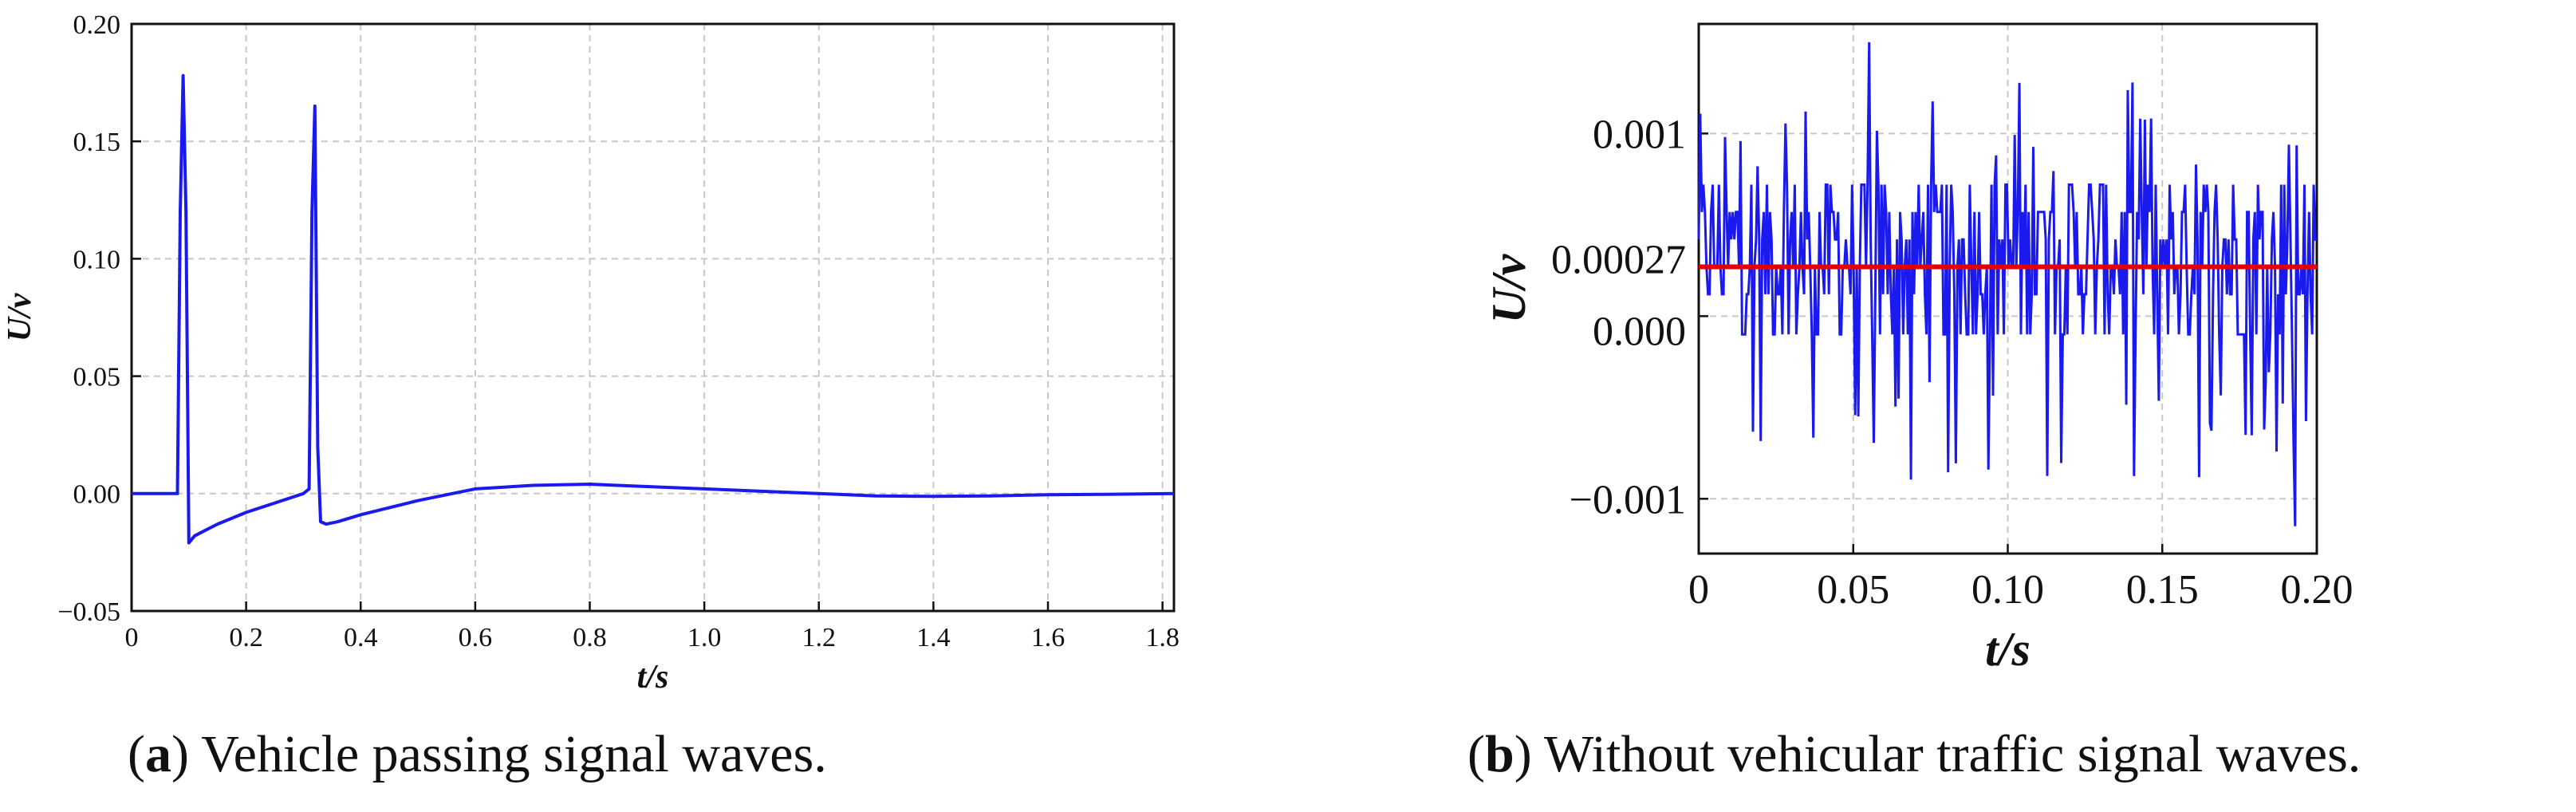 The width and height of the screenshot is (2576, 812). Describe the element at coordinates (361, 637) in the screenshot. I see `x-tick-label: 0.4` at that location.